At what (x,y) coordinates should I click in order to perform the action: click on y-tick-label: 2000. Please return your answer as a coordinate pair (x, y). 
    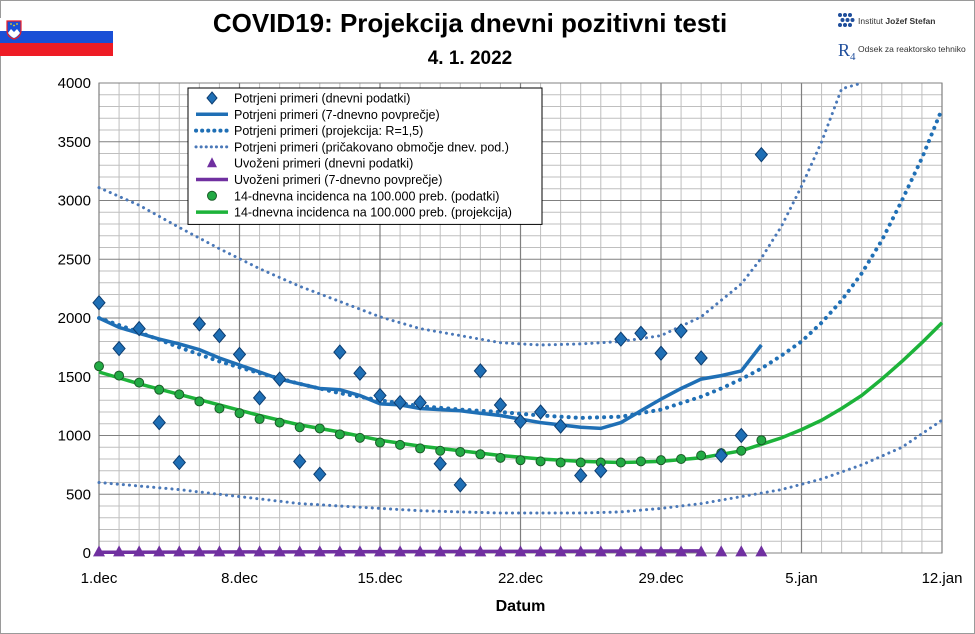
    Looking at the image, I should click on (74, 318).